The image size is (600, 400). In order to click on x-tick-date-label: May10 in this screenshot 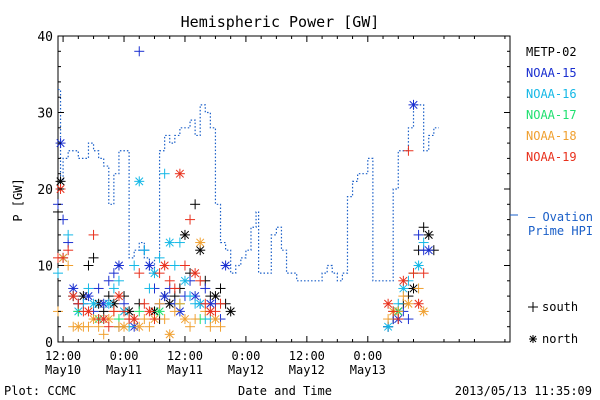, I will do `click(63, 370)`.